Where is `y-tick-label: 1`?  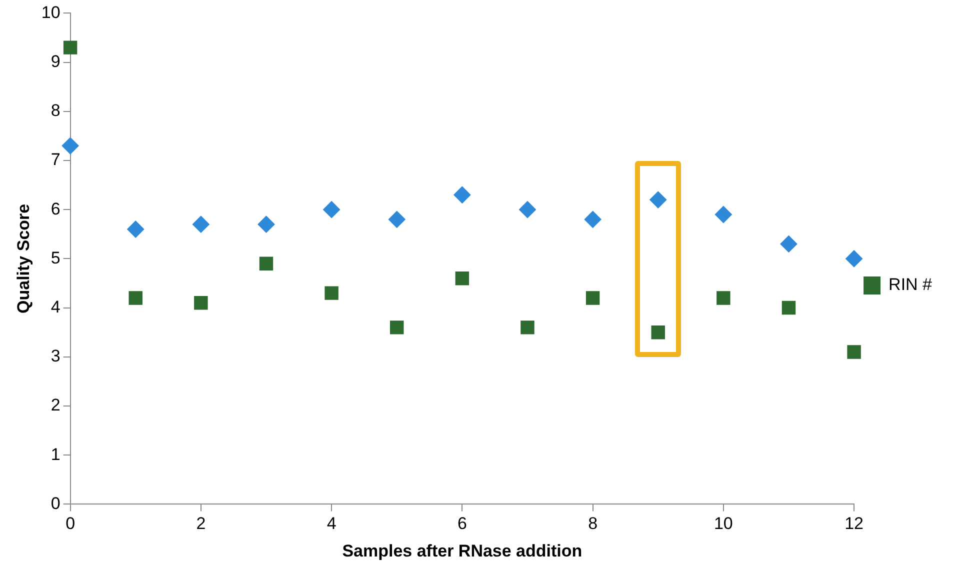
y-tick-label: 1 is located at coordinates (55, 454).